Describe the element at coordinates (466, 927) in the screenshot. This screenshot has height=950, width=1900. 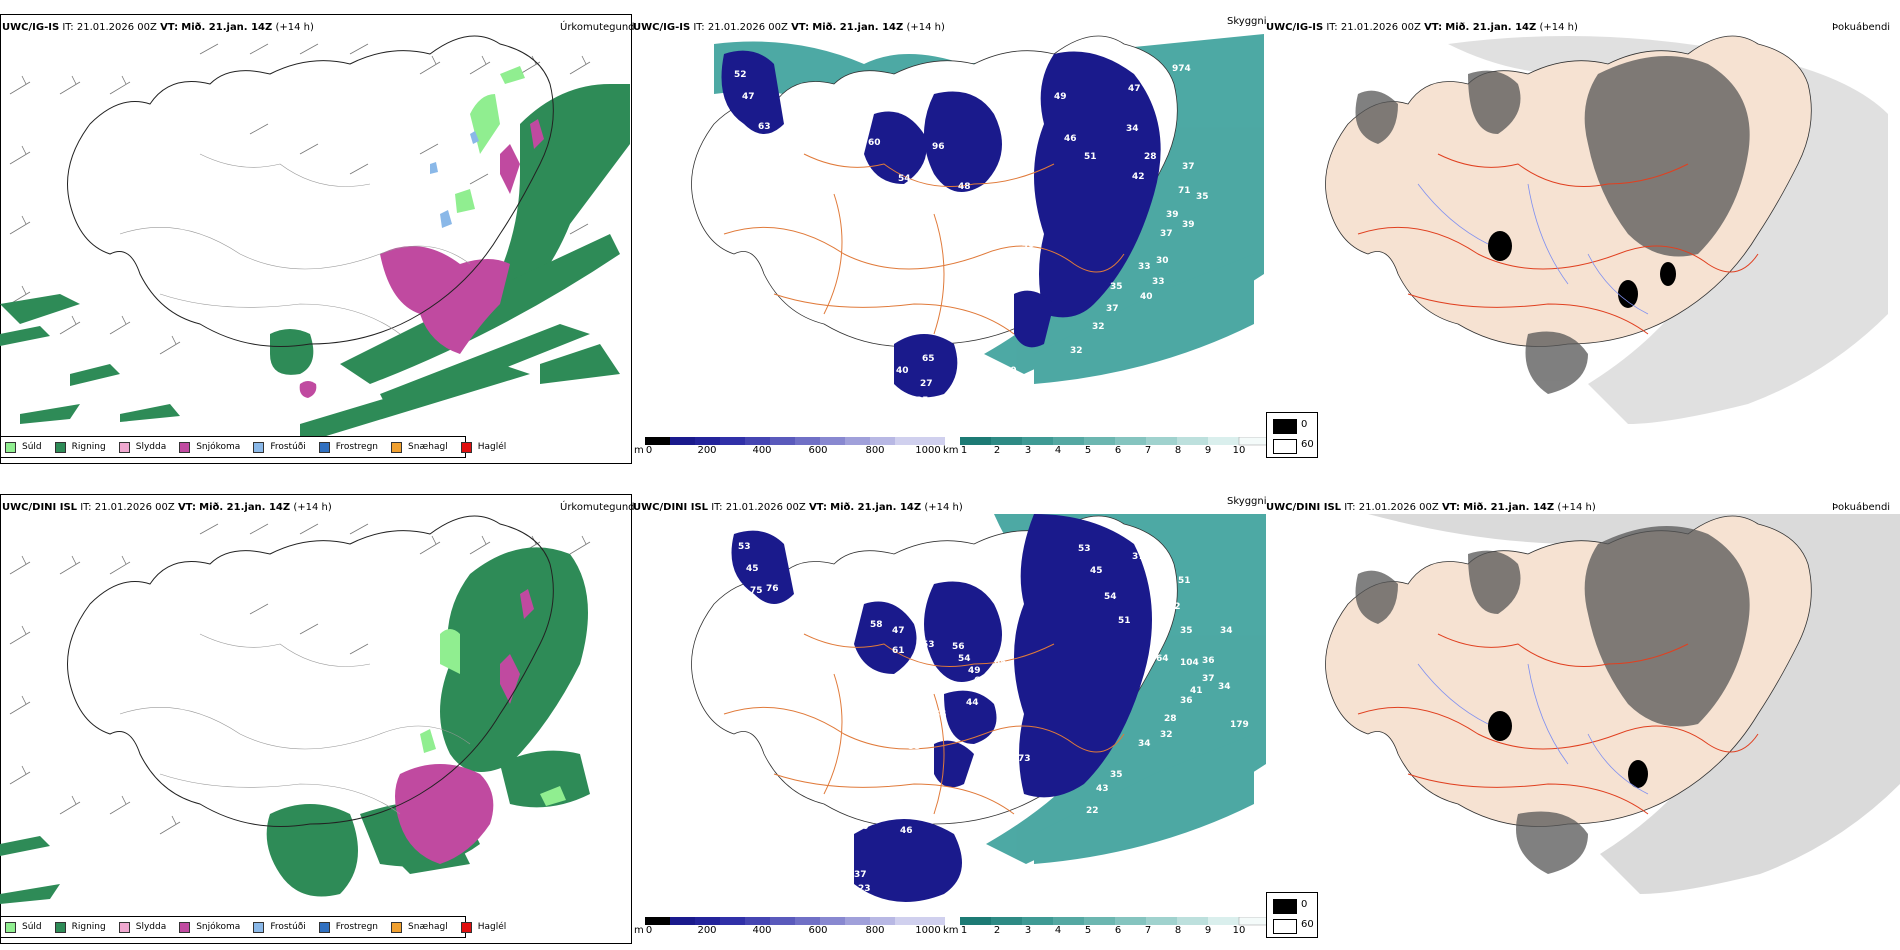
I see `swatch-haglel` at that location.